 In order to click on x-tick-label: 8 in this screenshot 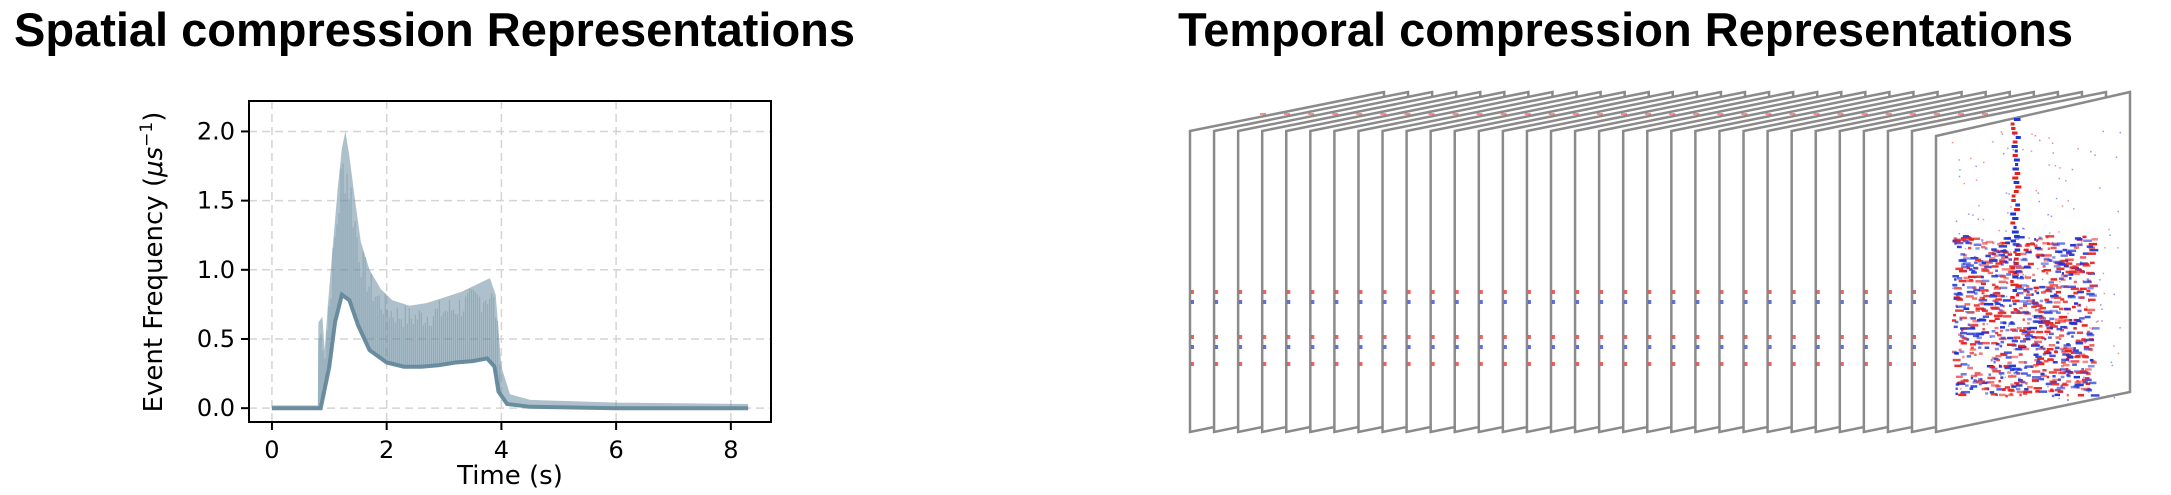, I will do `click(730, 450)`.